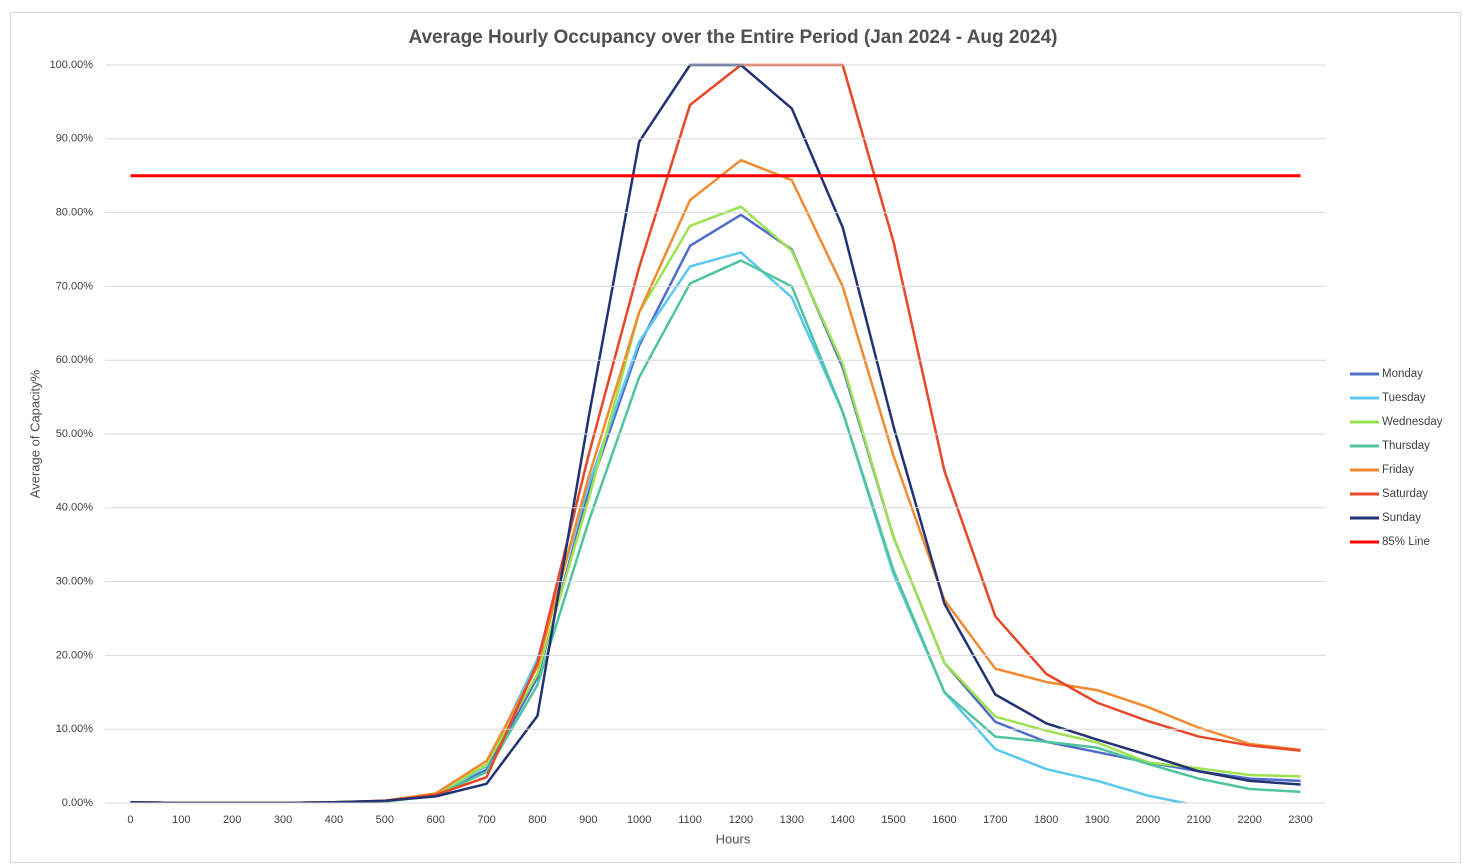 Image resolution: width=1465 pixels, height=865 pixels. I want to click on x-tick-label: 600, so click(436, 820).